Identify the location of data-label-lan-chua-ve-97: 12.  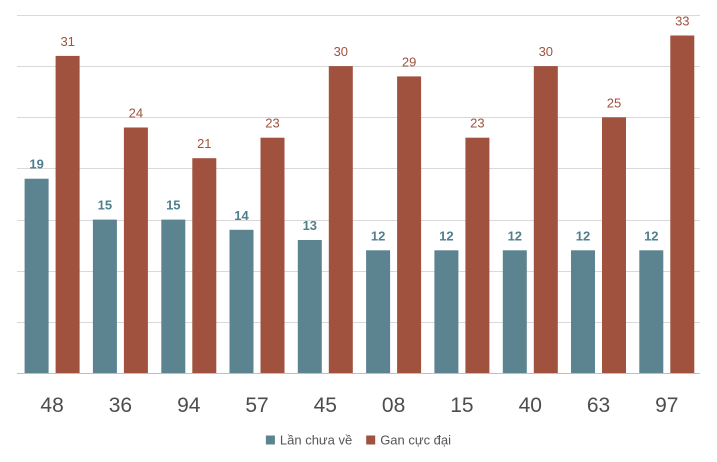
(651, 235).